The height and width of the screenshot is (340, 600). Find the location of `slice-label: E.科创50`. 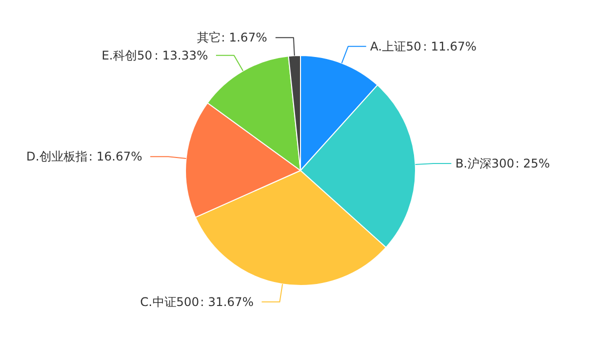

slice-label: E.科创50 is located at coordinates (127, 55).